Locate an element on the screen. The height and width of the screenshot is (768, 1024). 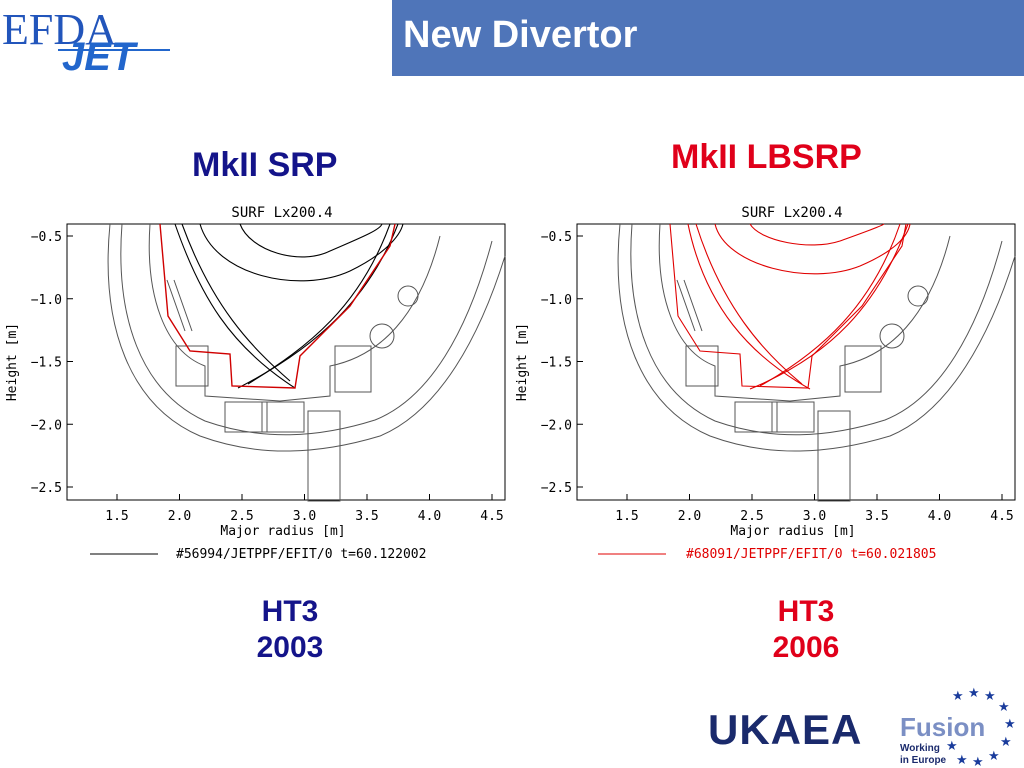
left-ylabel: Height [m] is located at coordinates (12, 362).